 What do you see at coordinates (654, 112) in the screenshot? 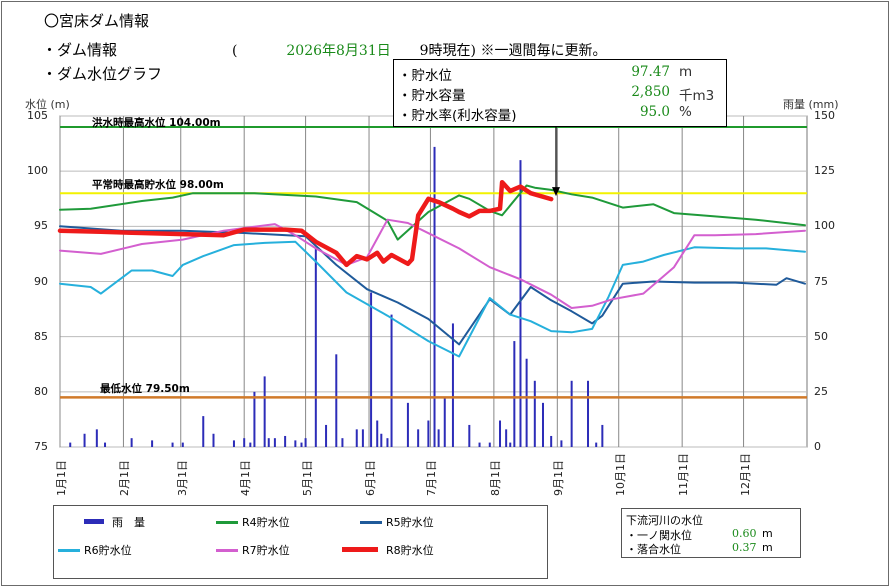
I see `info-value: 95.0` at bounding box center [654, 112].